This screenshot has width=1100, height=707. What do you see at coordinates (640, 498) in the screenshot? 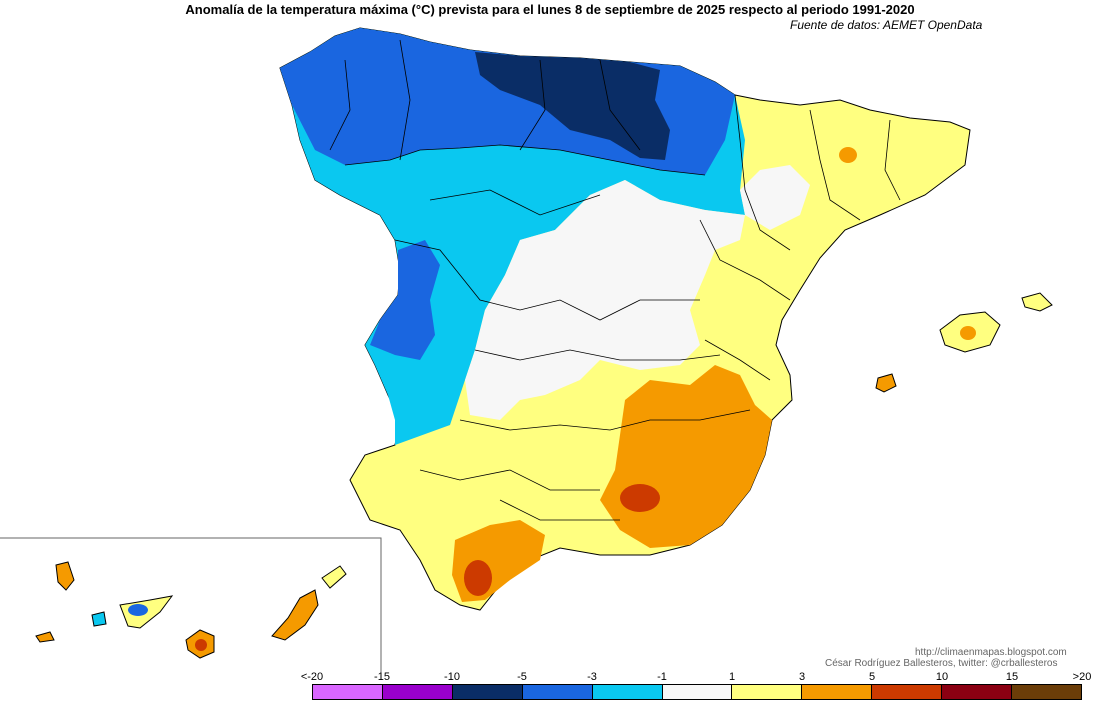
I see `granada-red-core` at bounding box center [640, 498].